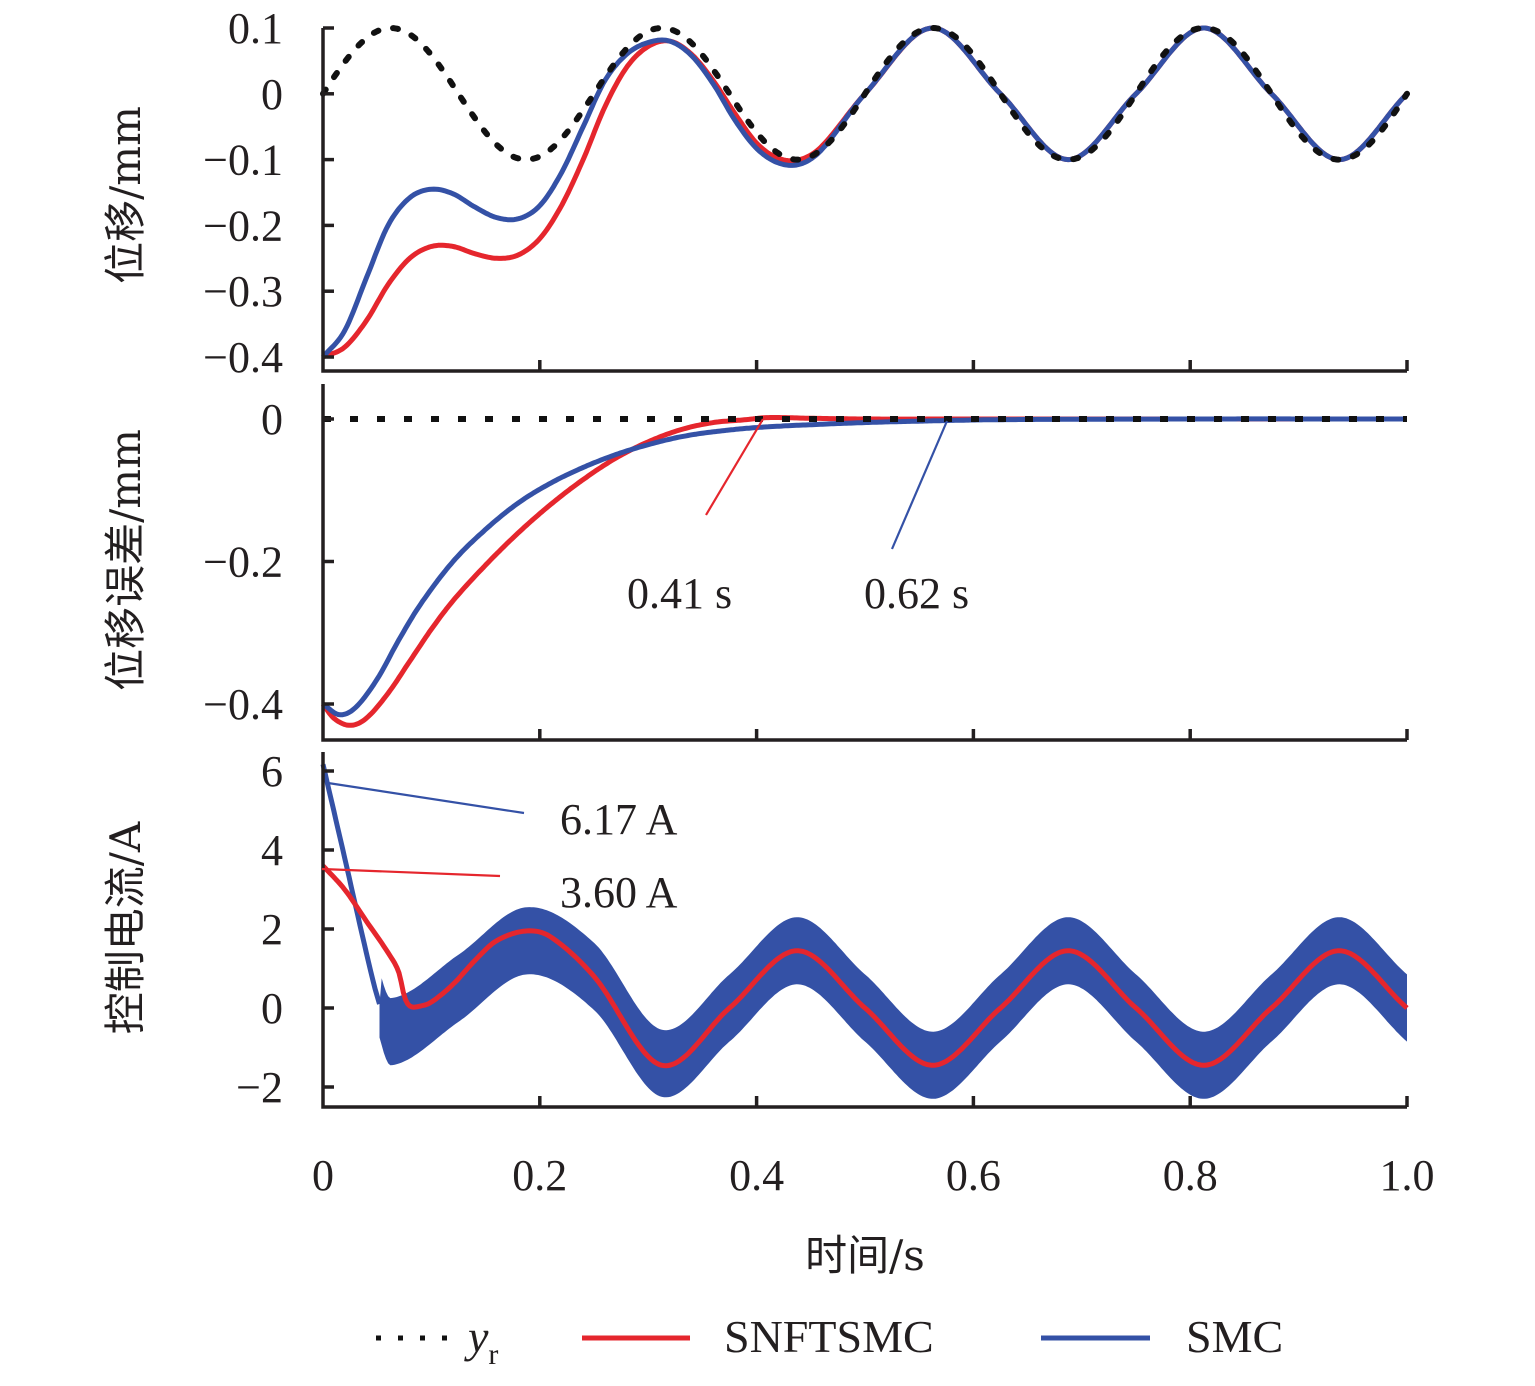 This screenshot has height=1386, width=1535. Describe the element at coordinates (259, 1087) in the screenshot. I see `control-current-ytick-label: −2` at that location.